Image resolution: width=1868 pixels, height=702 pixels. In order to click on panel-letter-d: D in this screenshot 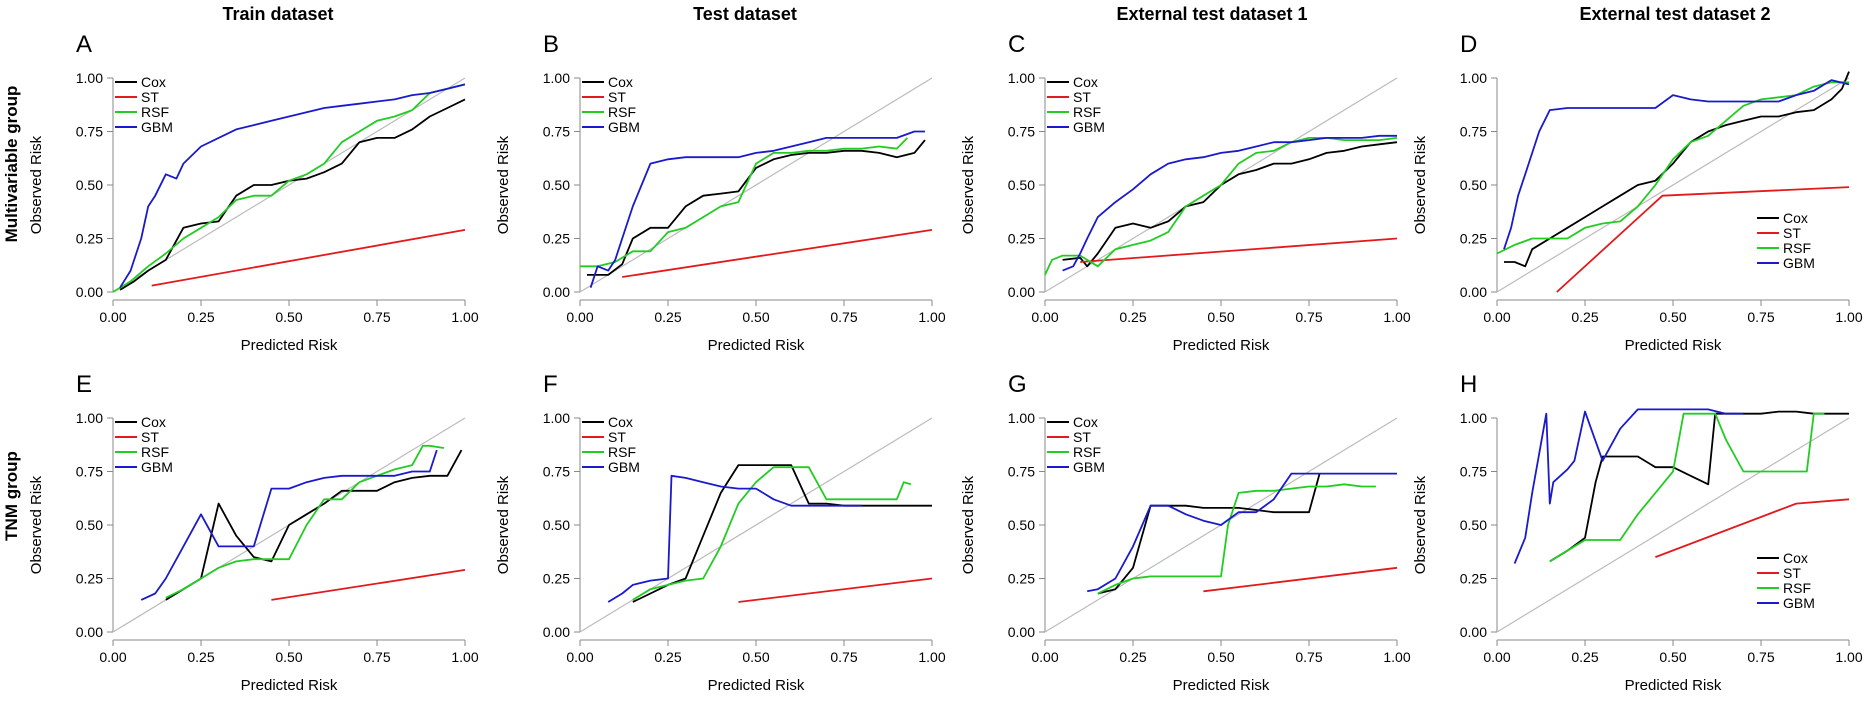, I will do `click(1468, 44)`.